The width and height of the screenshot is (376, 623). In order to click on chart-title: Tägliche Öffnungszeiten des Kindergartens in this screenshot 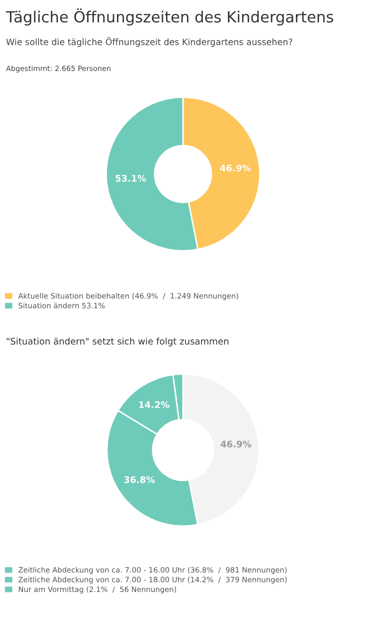, I will do `click(170, 17)`.